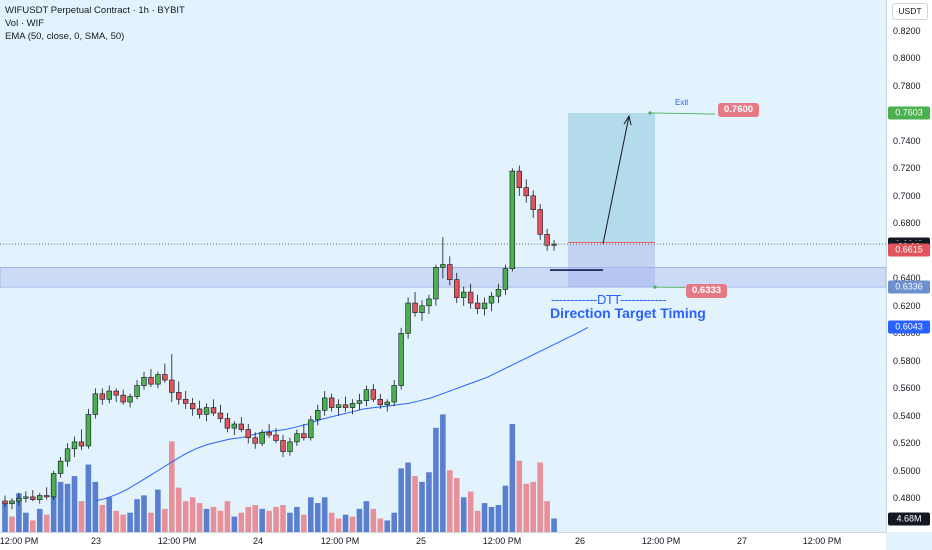 The image size is (932, 550). I want to click on target-dot, so click(650, 113).